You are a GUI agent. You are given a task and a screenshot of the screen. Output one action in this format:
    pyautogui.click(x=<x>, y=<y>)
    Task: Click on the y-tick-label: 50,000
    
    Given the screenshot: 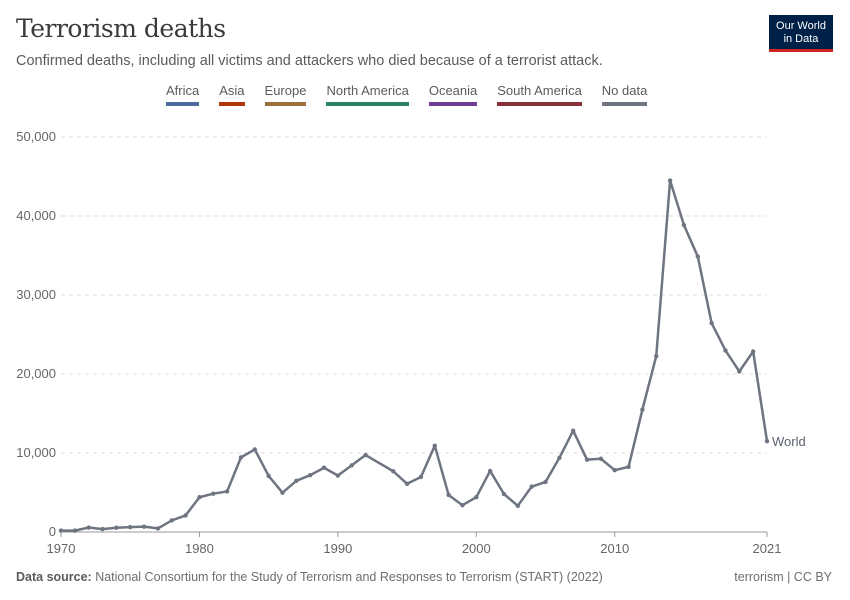 What is the action you would take?
    pyautogui.click(x=36, y=136)
    